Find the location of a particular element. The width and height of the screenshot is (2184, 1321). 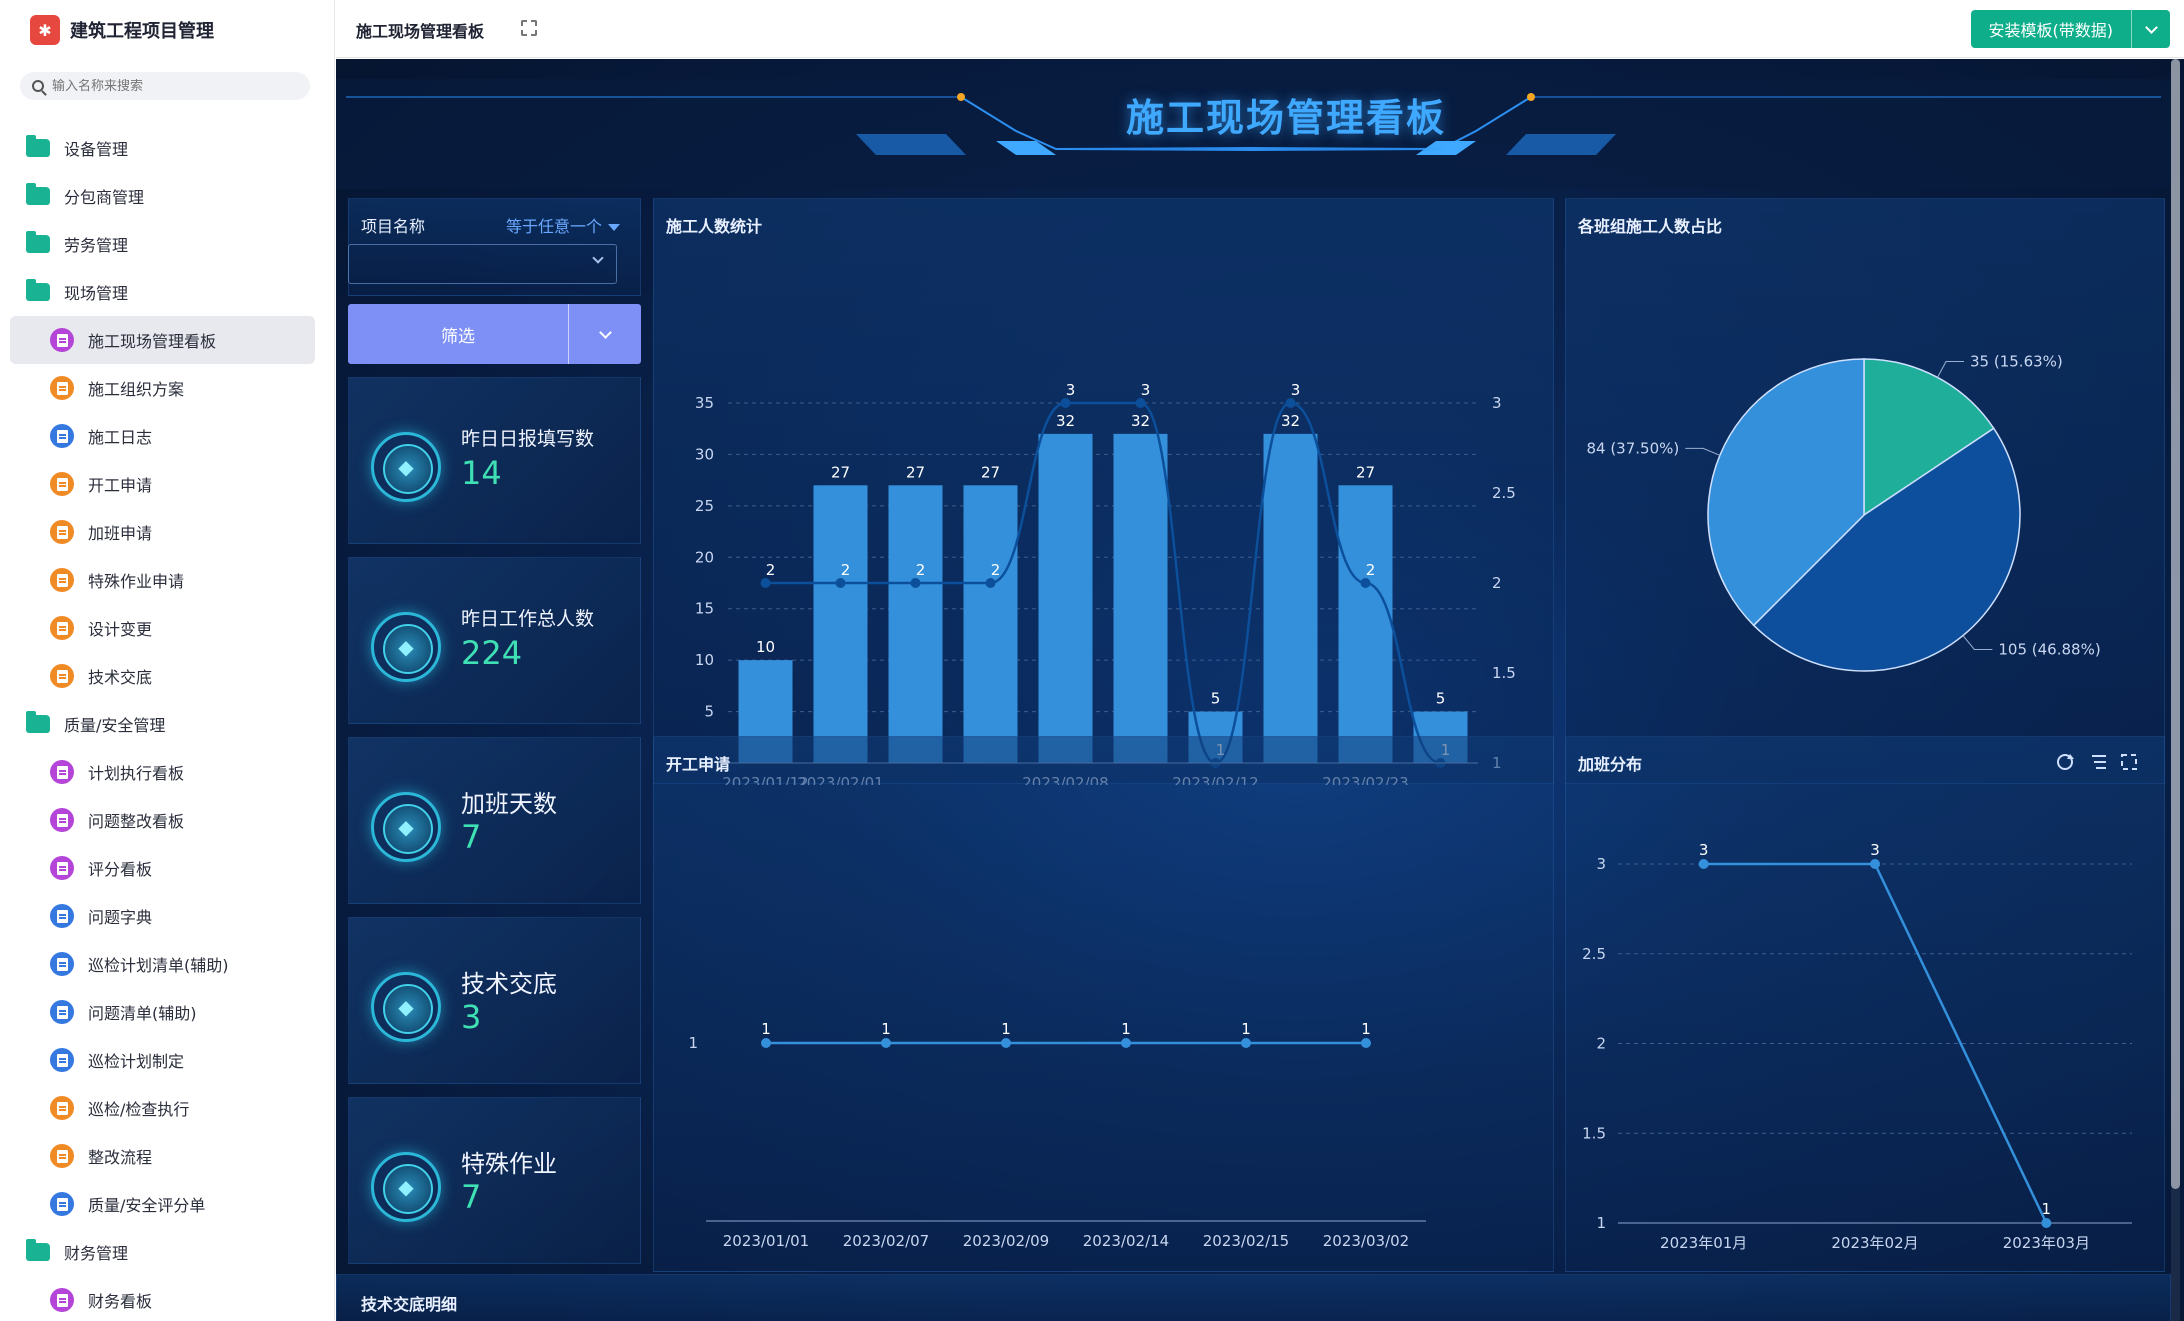

stat-card: 昨日工作总人数 224 is located at coordinates (494, 640).